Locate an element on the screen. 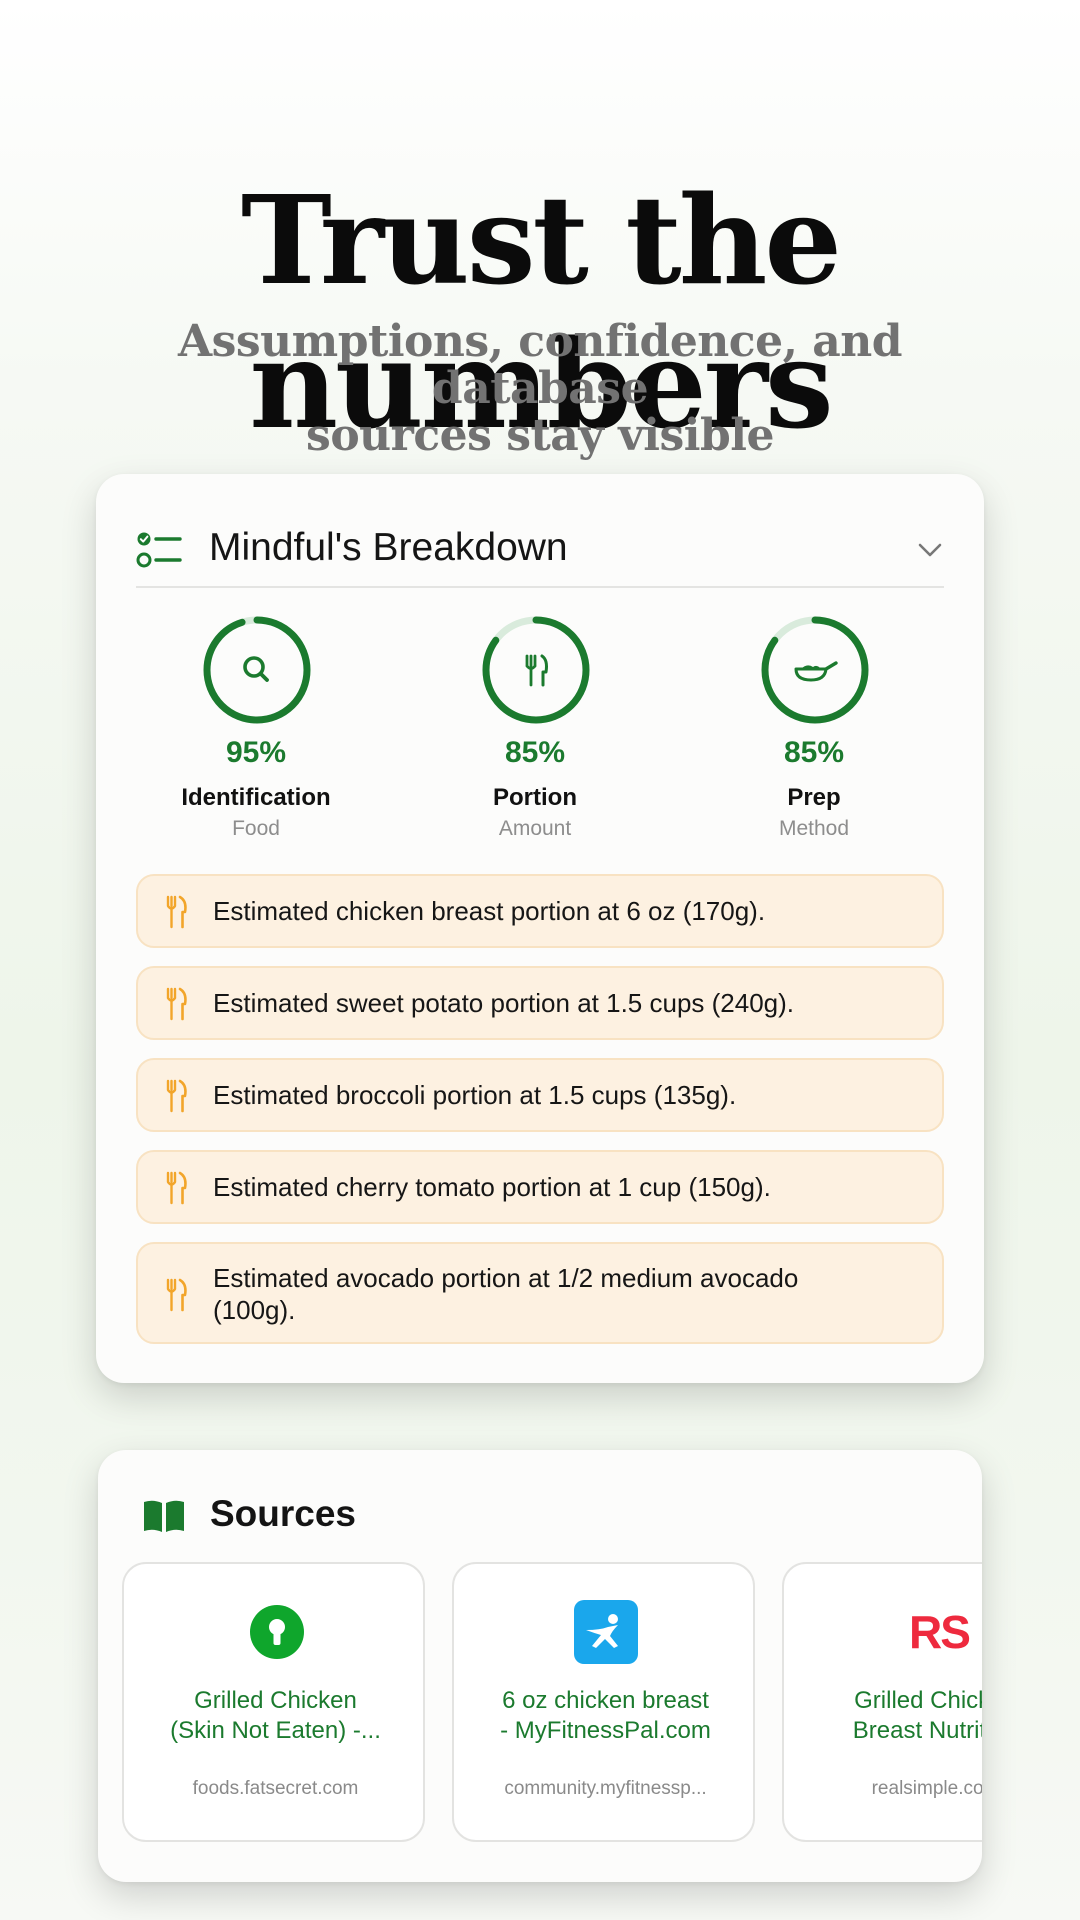 This screenshot has width=1080, height=1920. checklist-icon is located at coordinates (159, 550).